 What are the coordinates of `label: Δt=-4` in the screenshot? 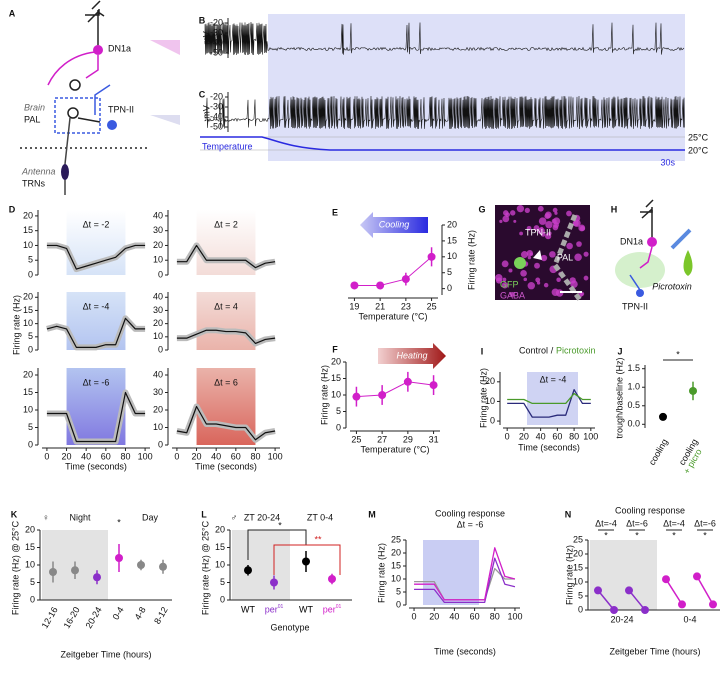 It's located at (674, 523).